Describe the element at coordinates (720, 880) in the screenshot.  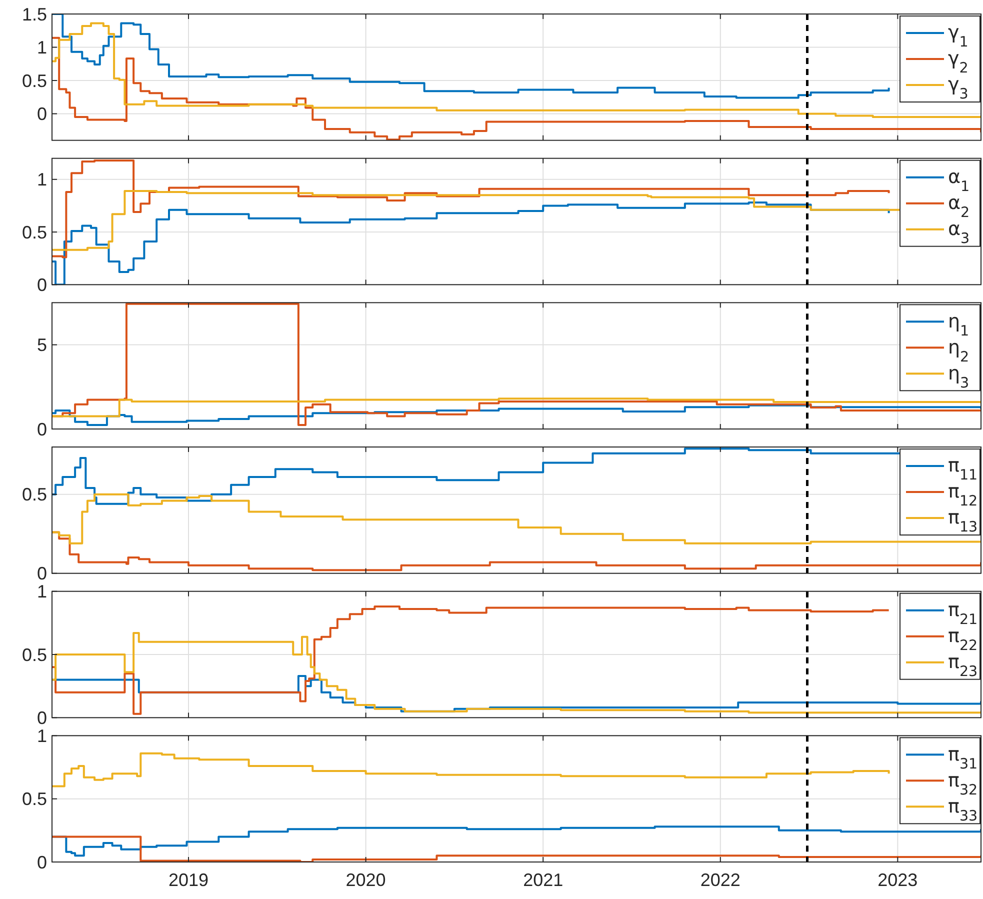
I see `x-tick-label: 2022` at that location.